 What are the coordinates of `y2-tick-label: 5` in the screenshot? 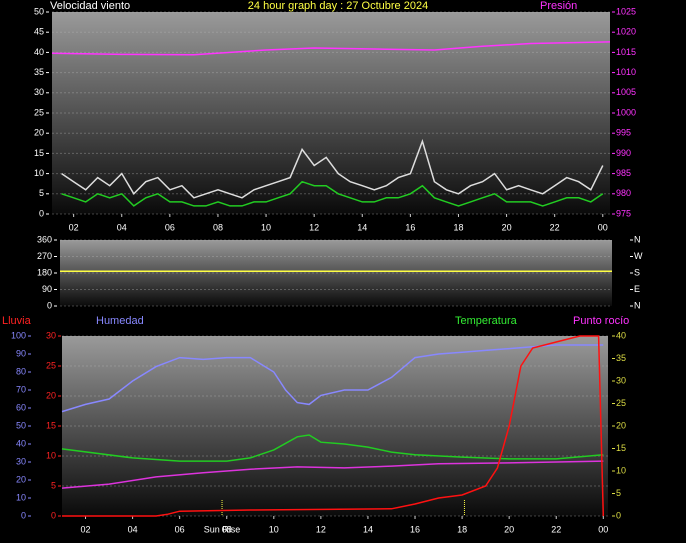 It's located at (618, 493).